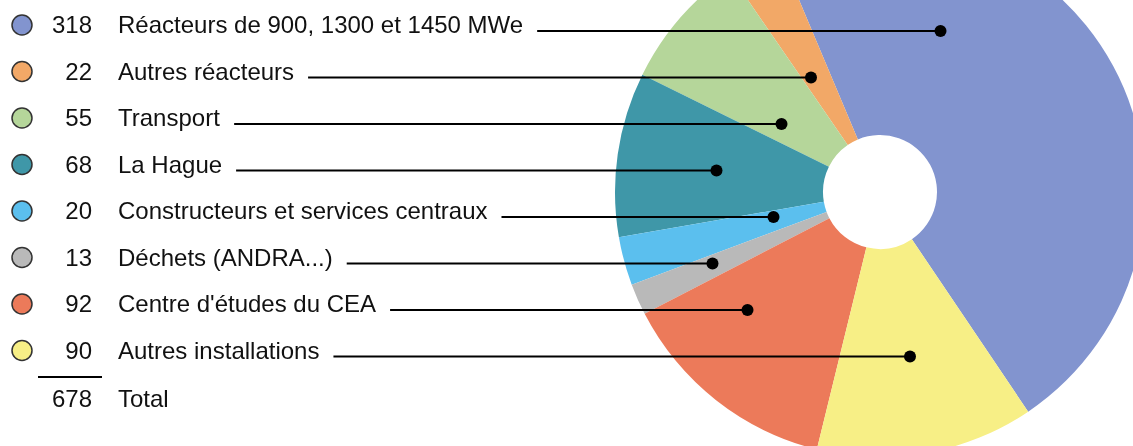 This screenshot has width=1133, height=446. What do you see at coordinates (78, 164) in the screenshot?
I see `data-label: 68` at bounding box center [78, 164].